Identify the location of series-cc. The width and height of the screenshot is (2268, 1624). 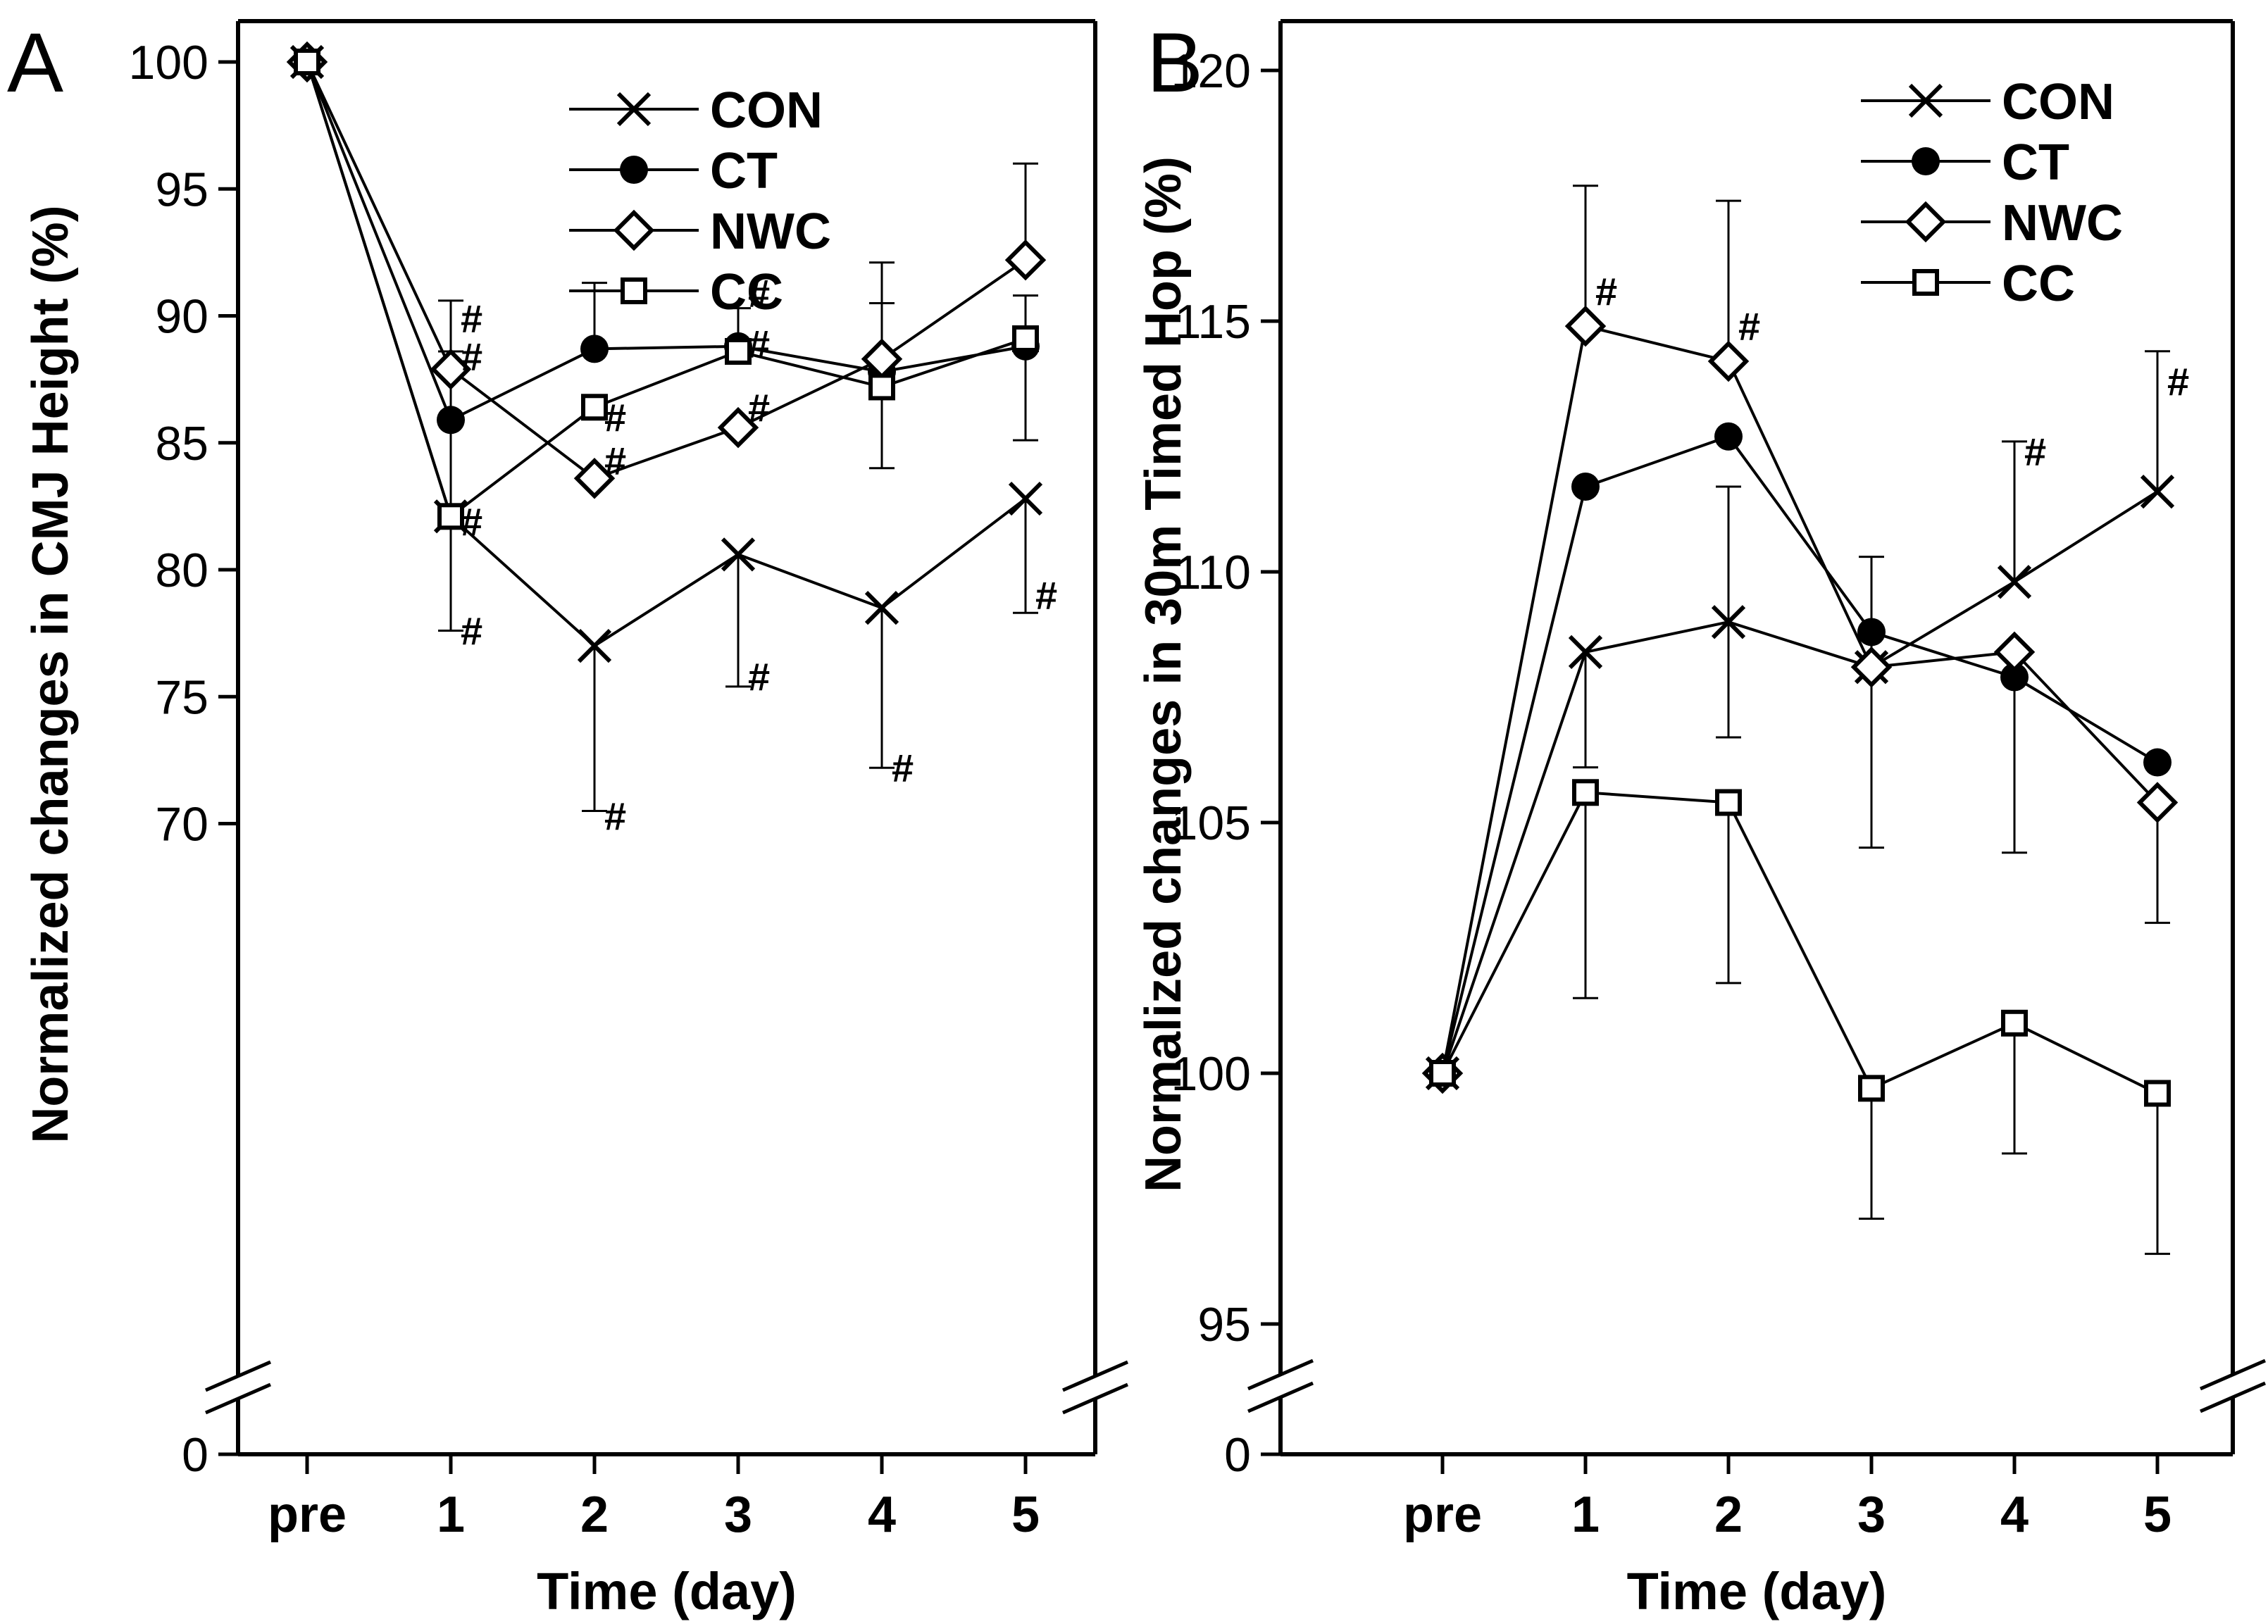
(1805, 1023).